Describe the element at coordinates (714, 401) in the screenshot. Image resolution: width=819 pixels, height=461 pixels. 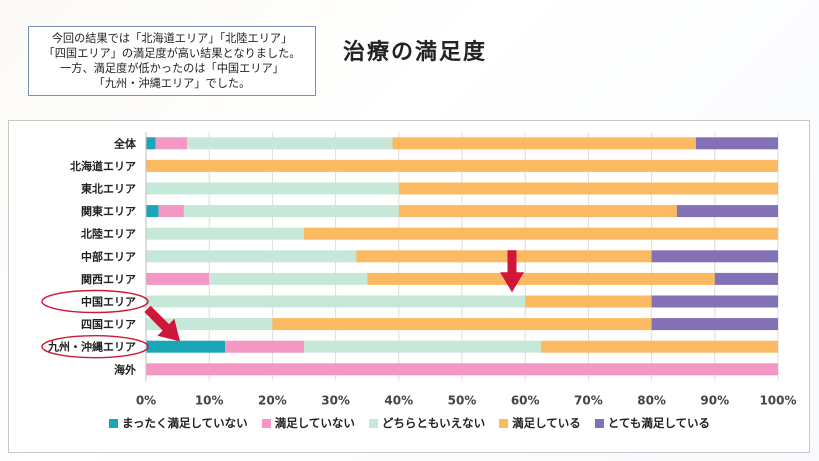
I see `x-tick-label: 90%` at that location.